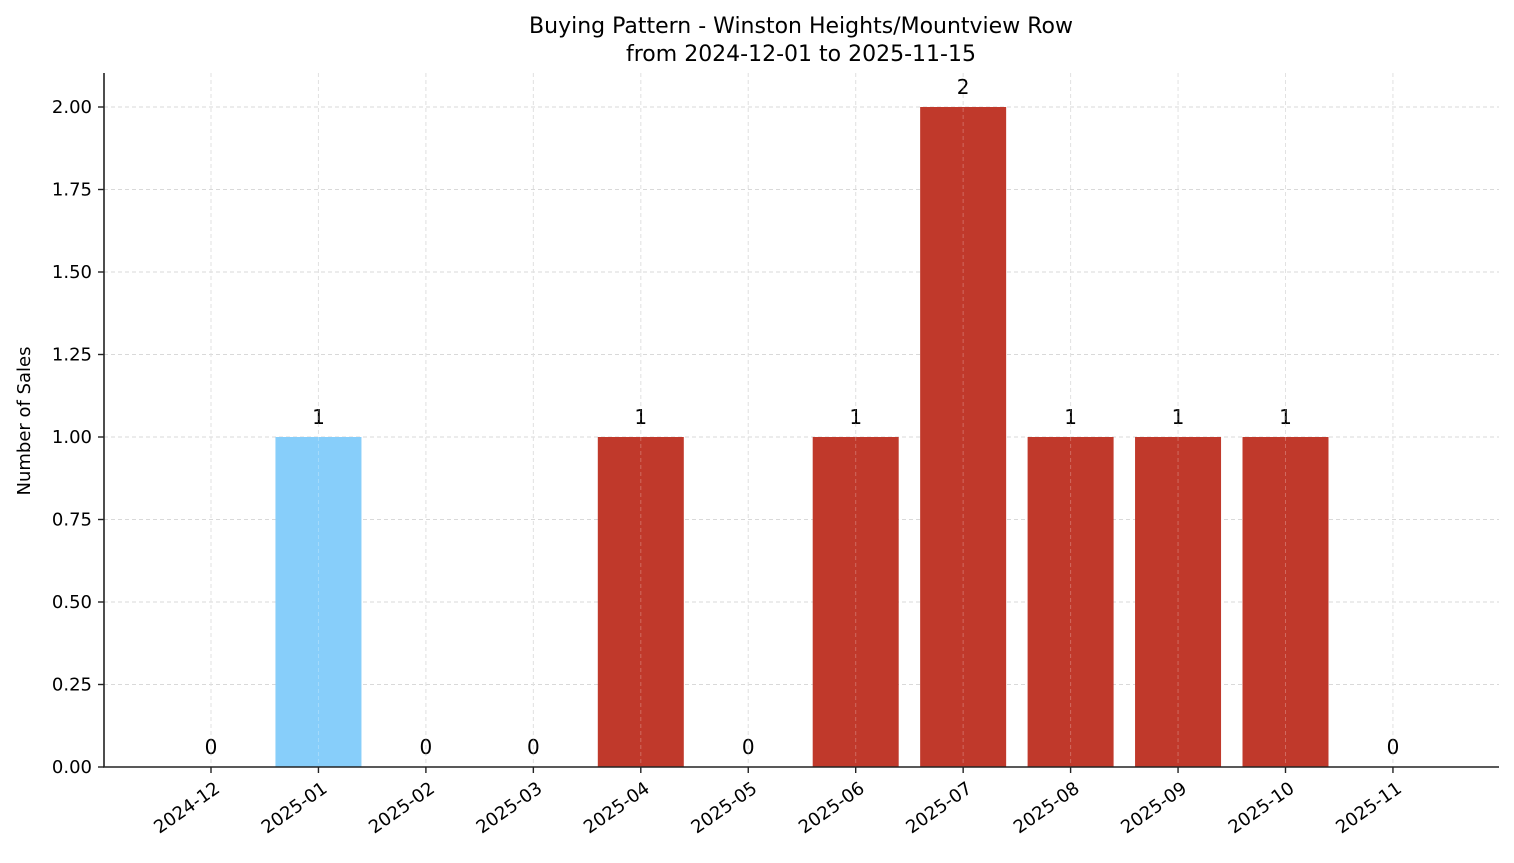 This screenshot has width=1514, height=863. What do you see at coordinates (963, 87) in the screenshot?
I see `bar-value-label: 2` at bounding box center [963, 87].